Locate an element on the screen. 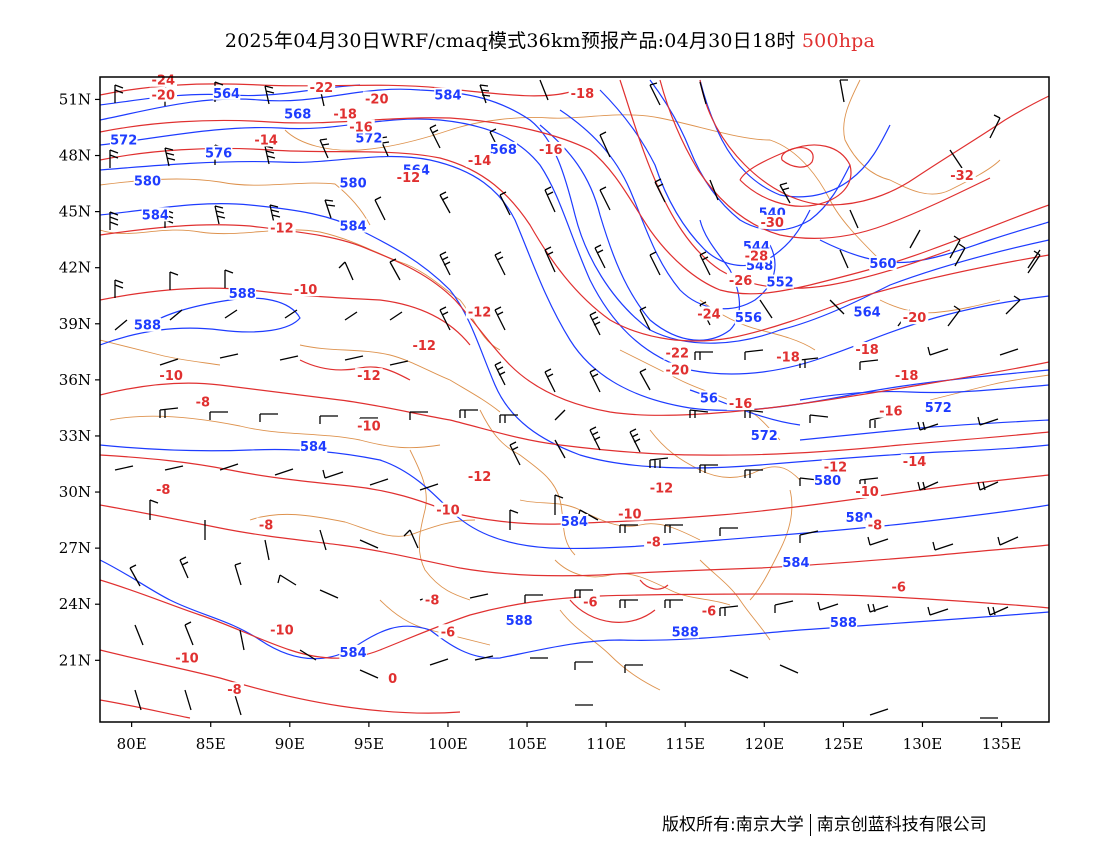 This screenshot has width=1100, height=850. latitude-axis: 51N 48N 45N 42N 39N 36N 33N 30N 27N 24N 21N is located at coordinates (79, 379).